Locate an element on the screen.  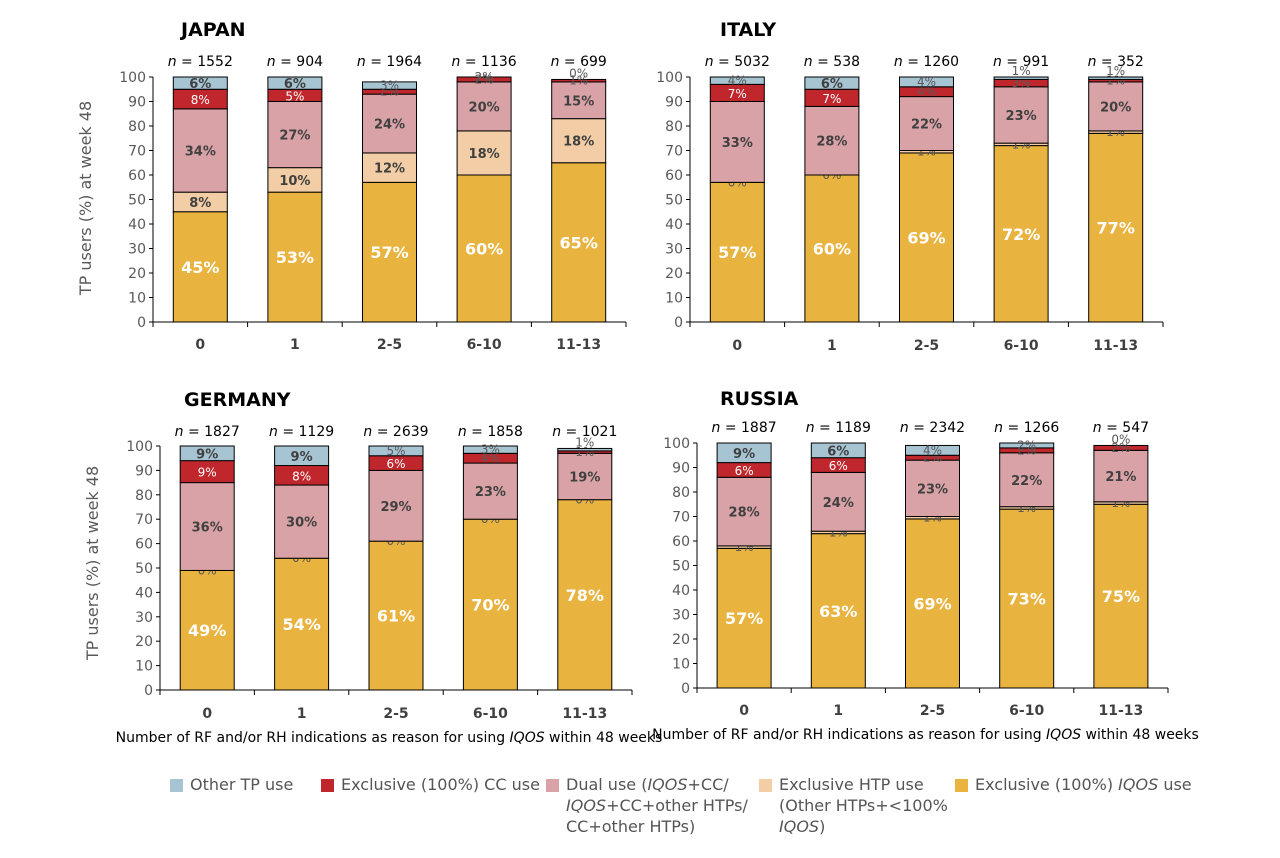
germany-y-tick-label: 70 is located at coordinates (144, 520).